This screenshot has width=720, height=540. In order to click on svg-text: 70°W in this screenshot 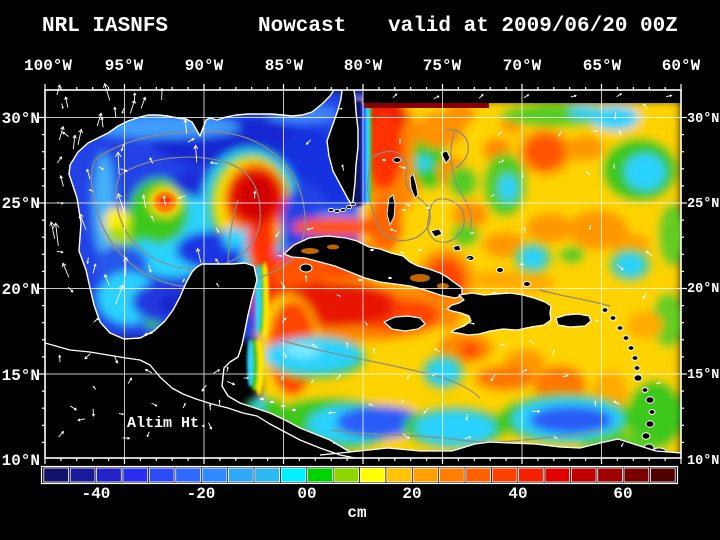, I will do `click(522, 66)`.